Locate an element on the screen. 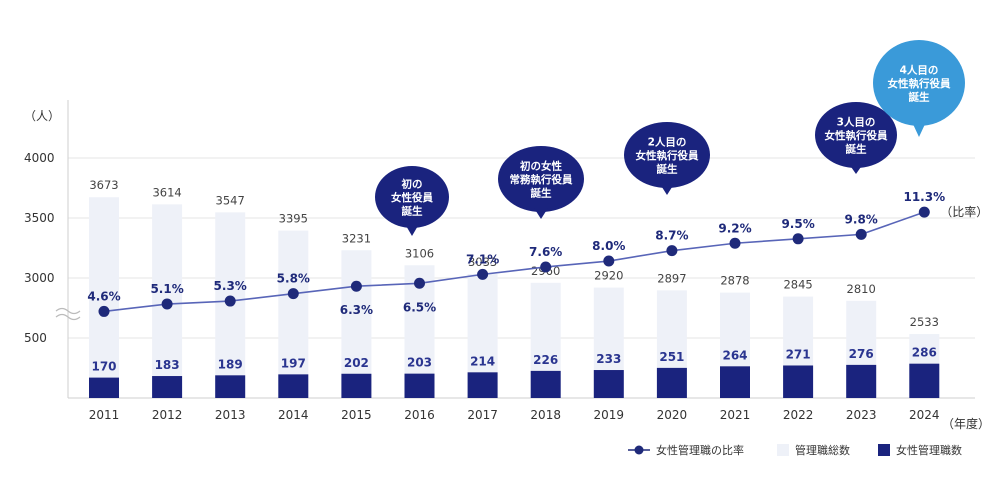  ratio-value-label: 7.1% is located at coordinates (482, 259).